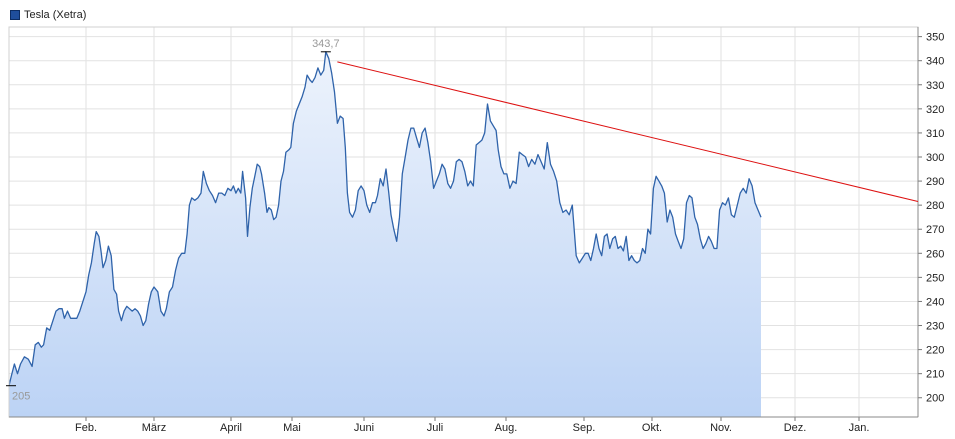  I want to click on y-tick-label: 340, so click(935, 62).